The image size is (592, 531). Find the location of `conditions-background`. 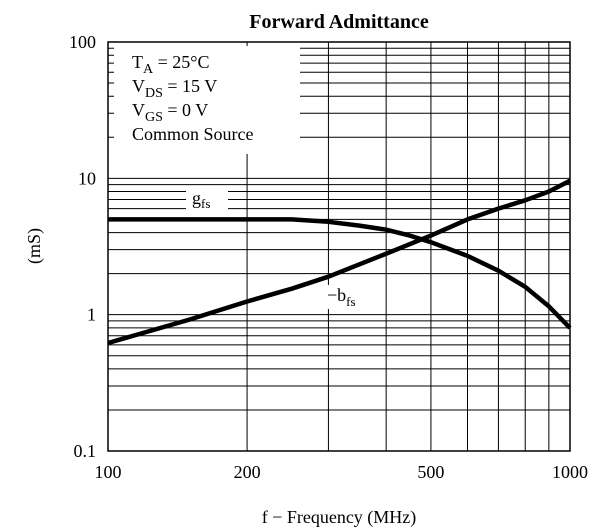

conditions-background is located at coordinates (207, 100).